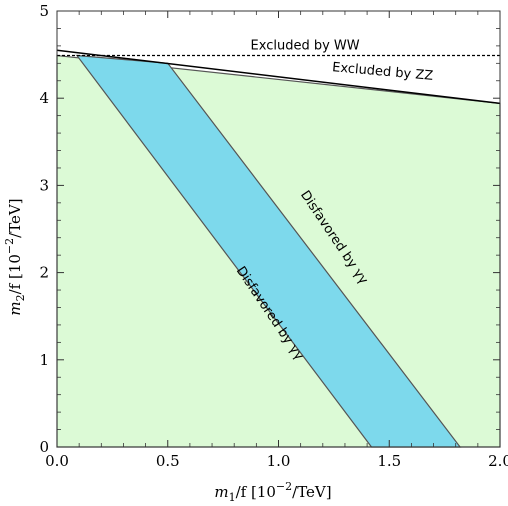  I want to click on y-tick-label: 0, so click(44, 447).